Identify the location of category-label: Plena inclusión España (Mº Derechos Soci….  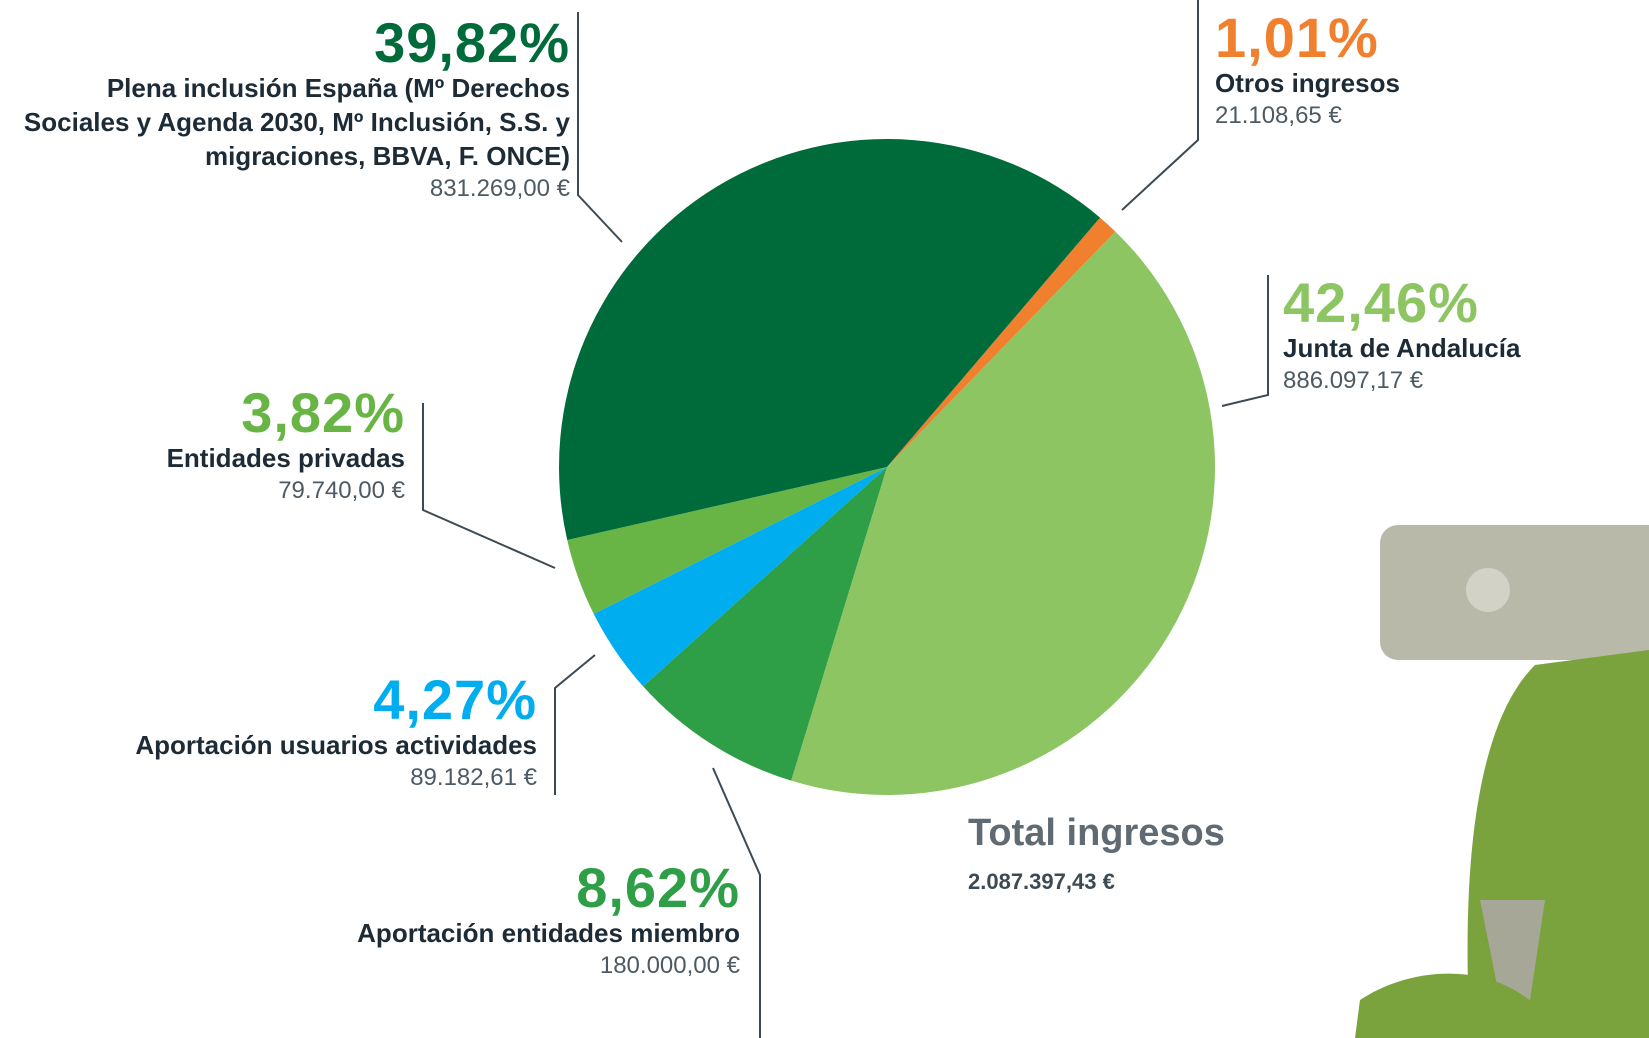
(296, 122).